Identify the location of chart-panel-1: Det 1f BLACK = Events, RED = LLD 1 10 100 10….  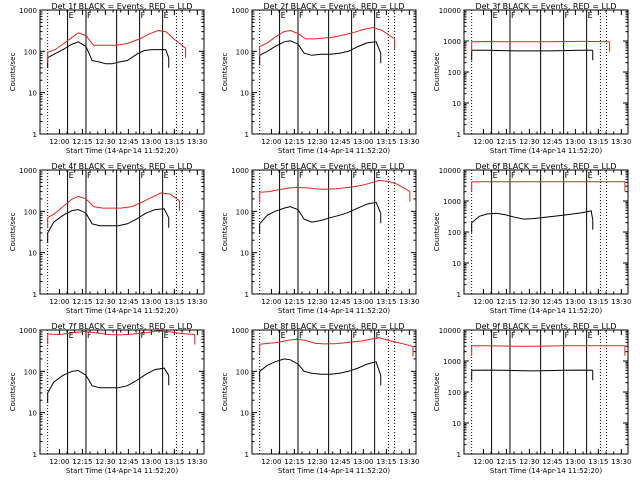
(108, 78).